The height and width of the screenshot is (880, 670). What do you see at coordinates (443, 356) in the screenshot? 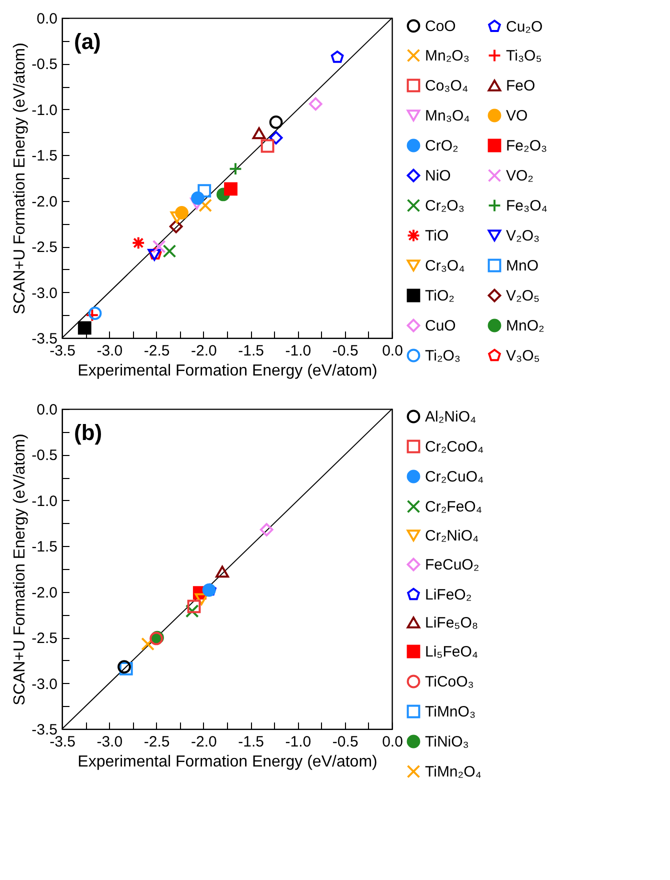
I see `legend-label: Ti₂O₃` at bounding box center [443, 356].